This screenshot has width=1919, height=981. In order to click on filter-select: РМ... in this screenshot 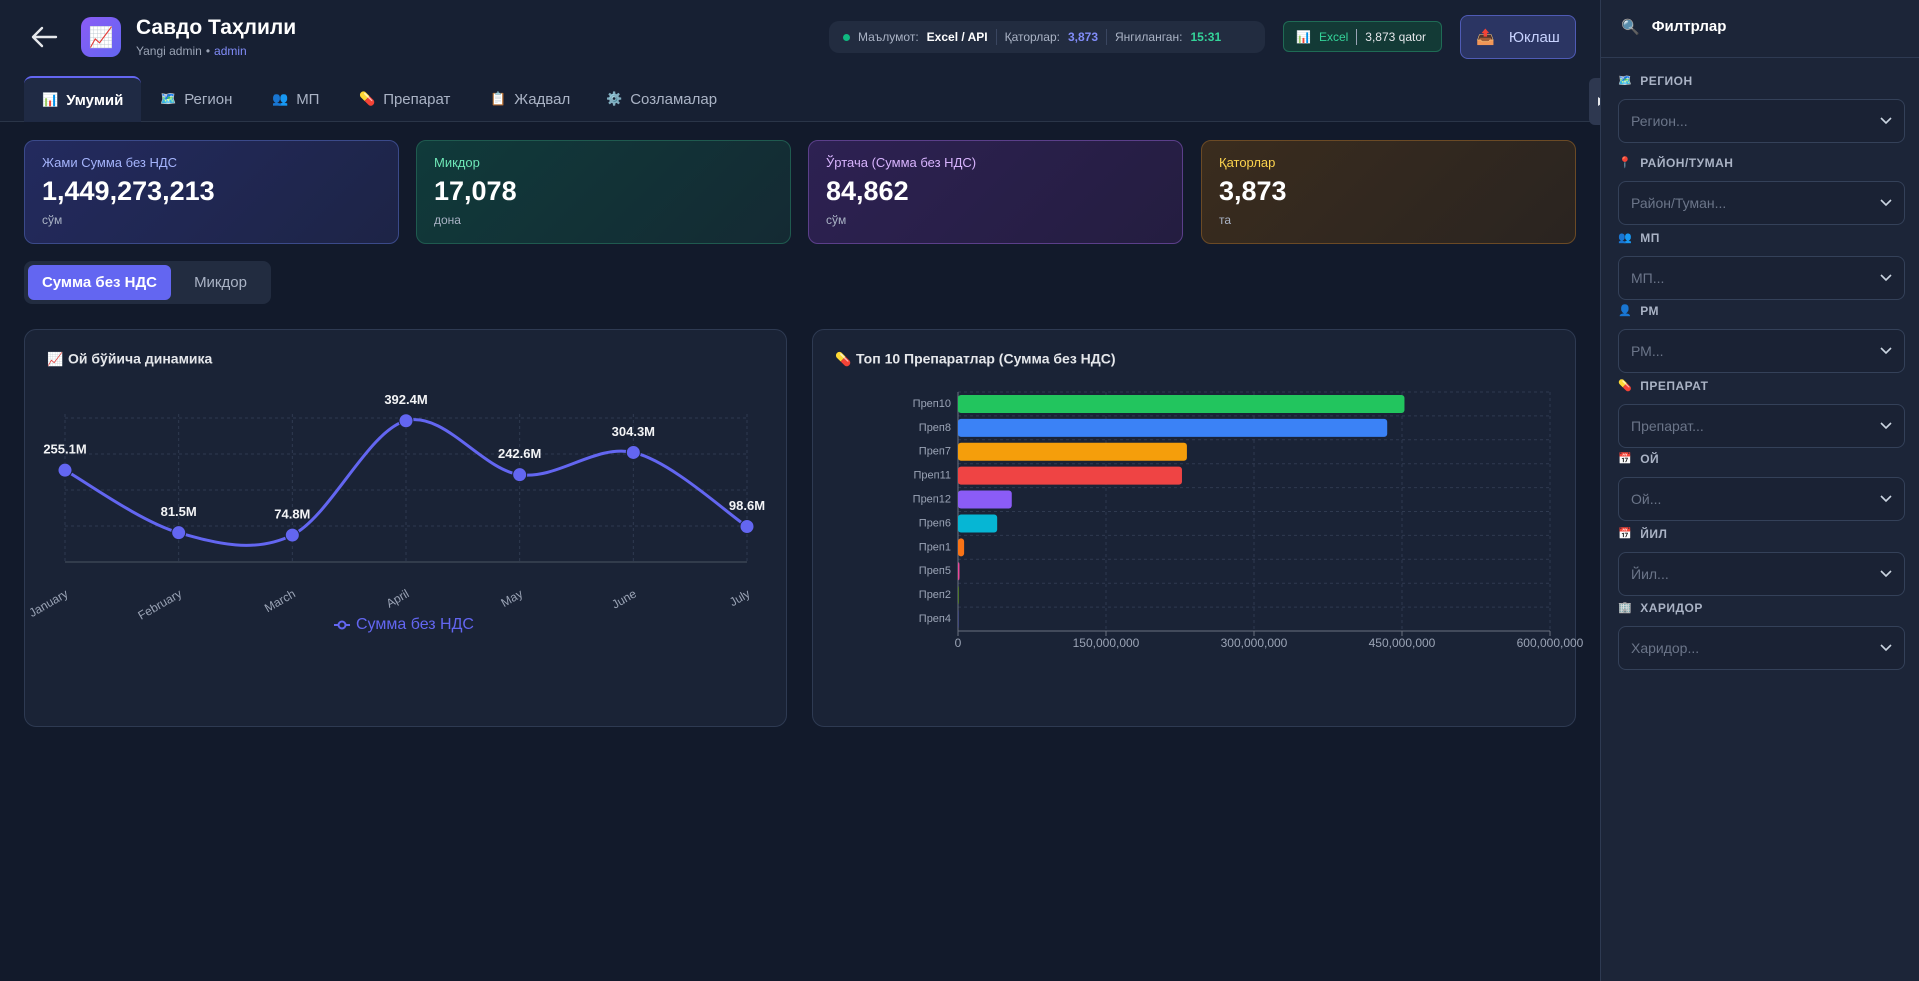, I will do `click(1761, 351)`.